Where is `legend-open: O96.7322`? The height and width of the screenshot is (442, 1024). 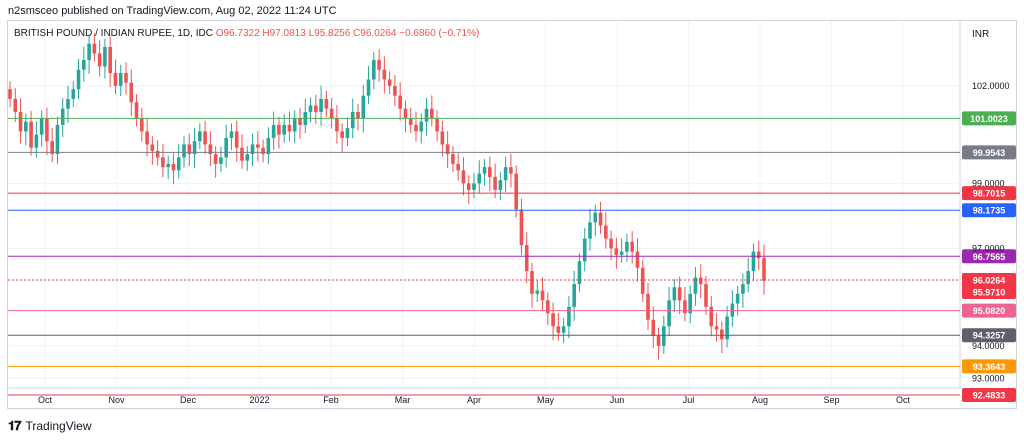 legend-open: O96.7322 is located at coordinates (237, 33).